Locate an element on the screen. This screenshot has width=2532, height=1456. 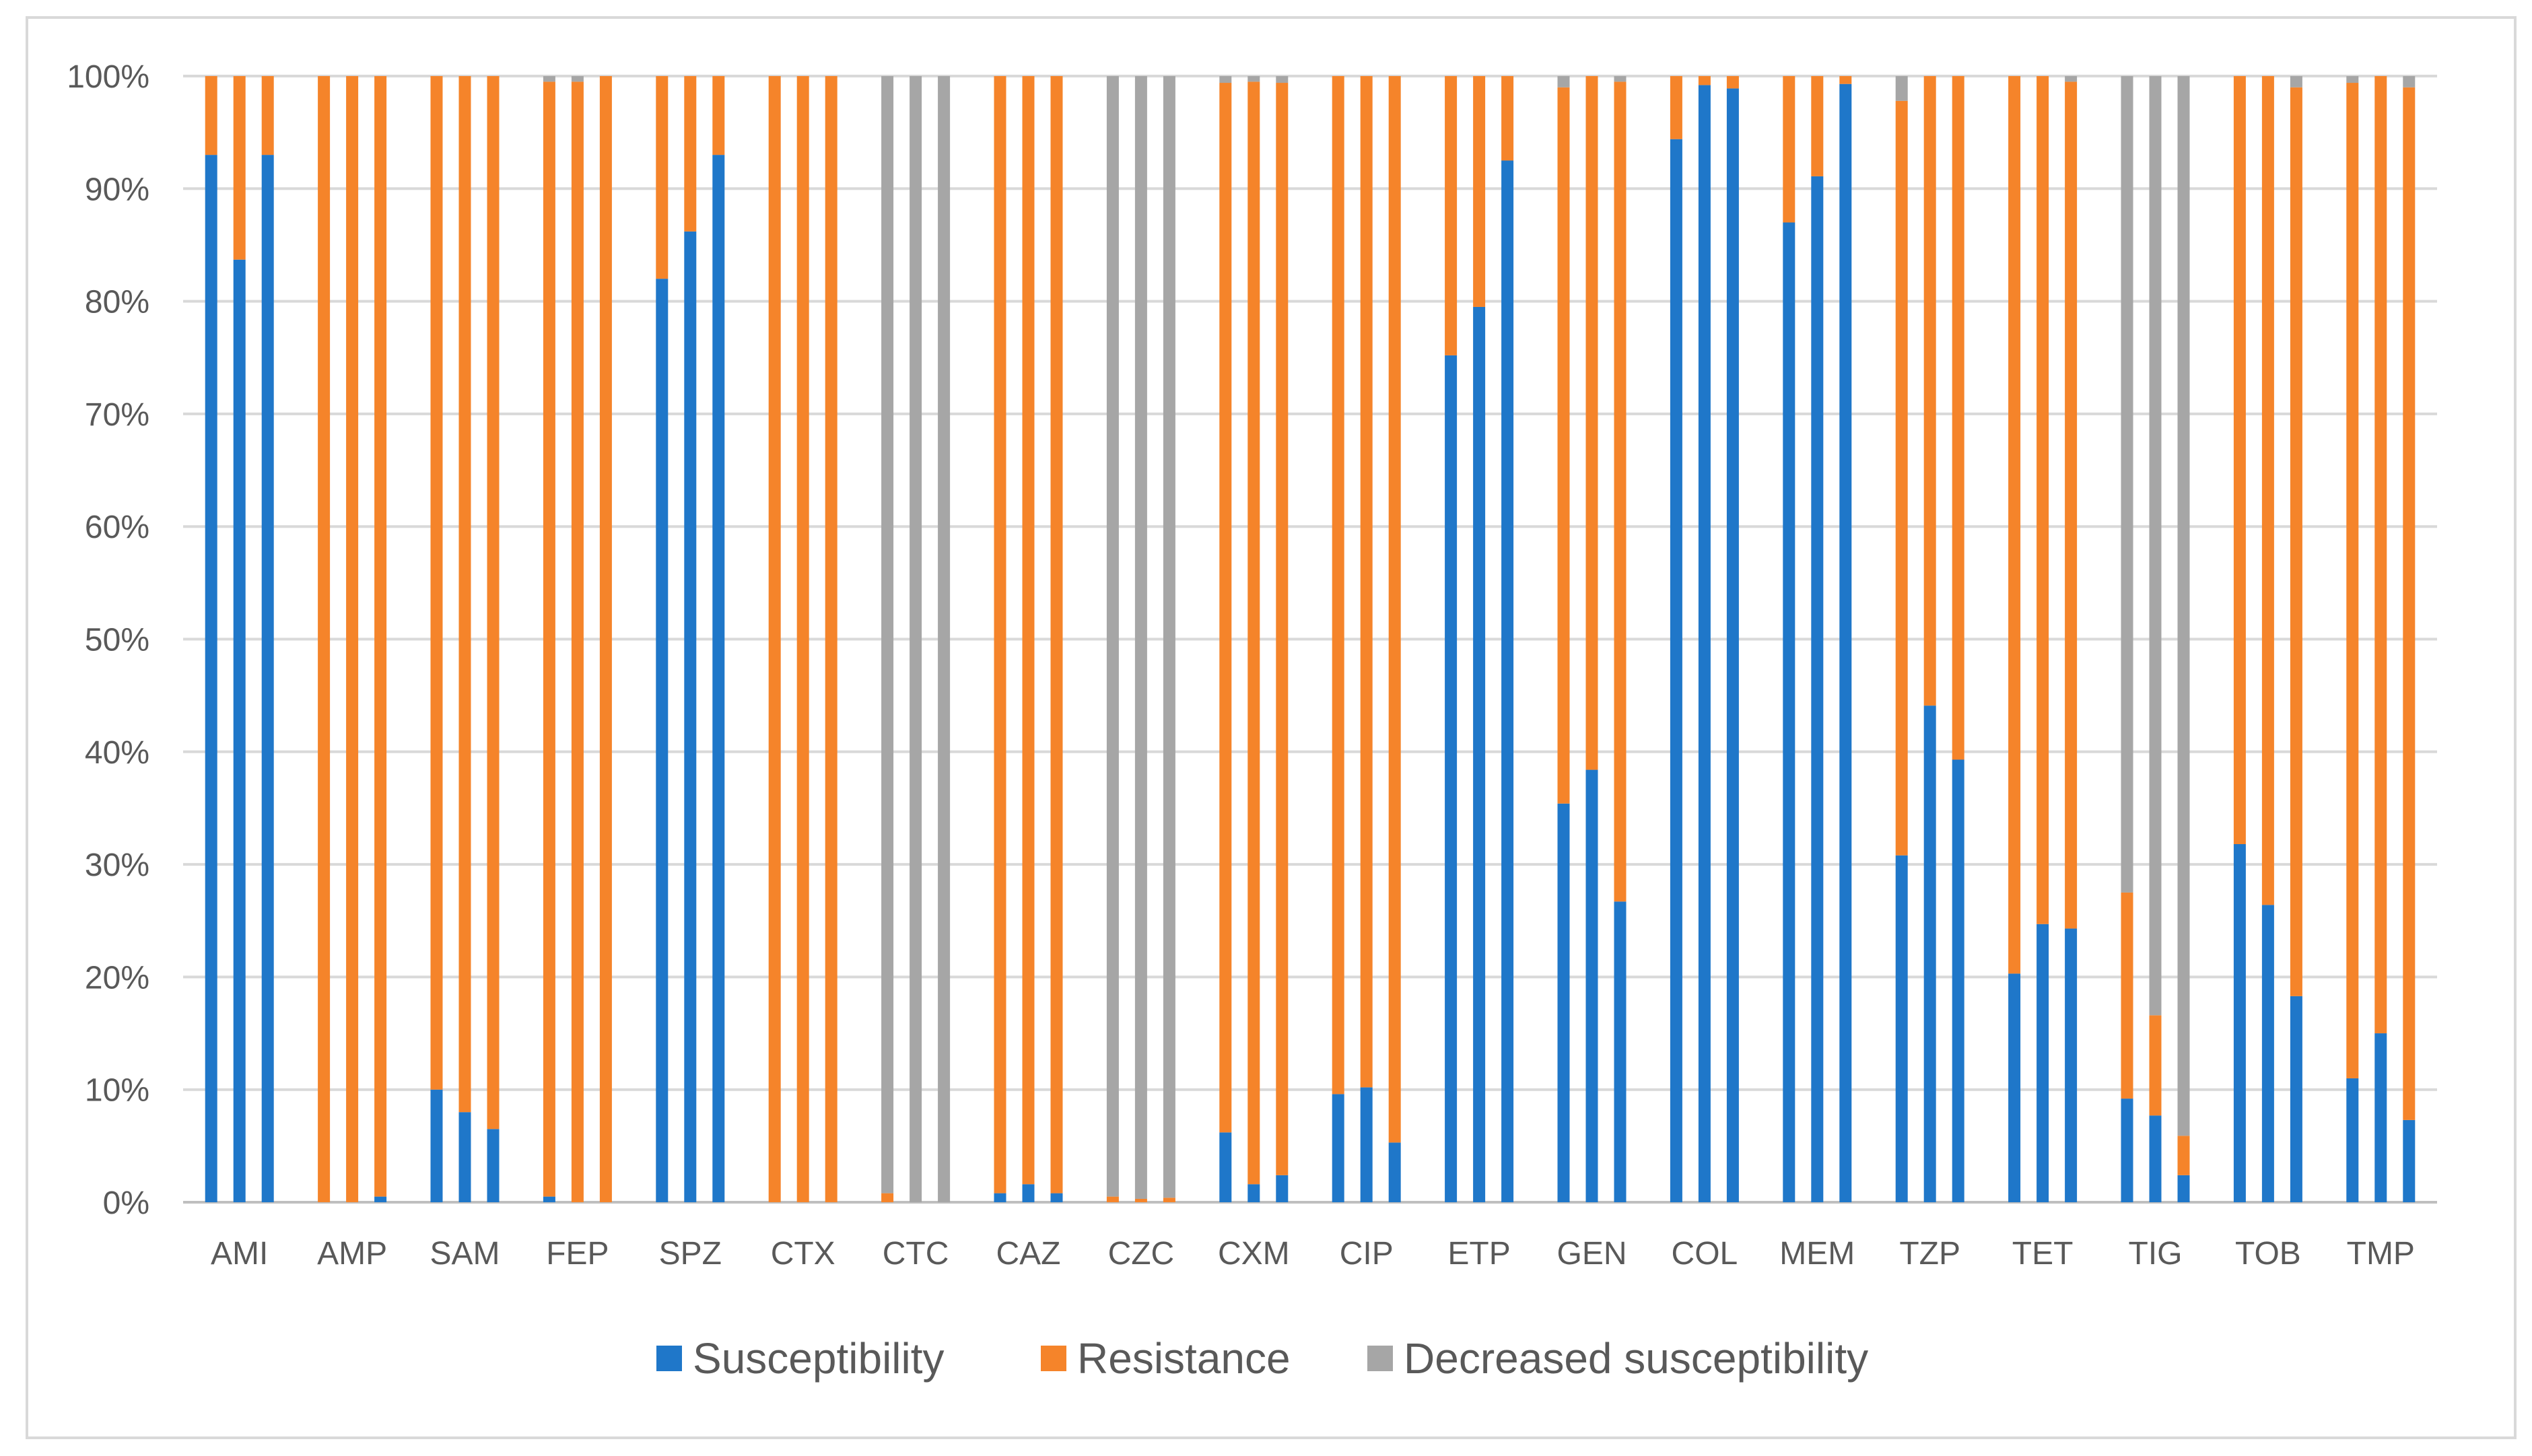
bar-cip-2-susceptibility is located at coordinates (1366, 1144).